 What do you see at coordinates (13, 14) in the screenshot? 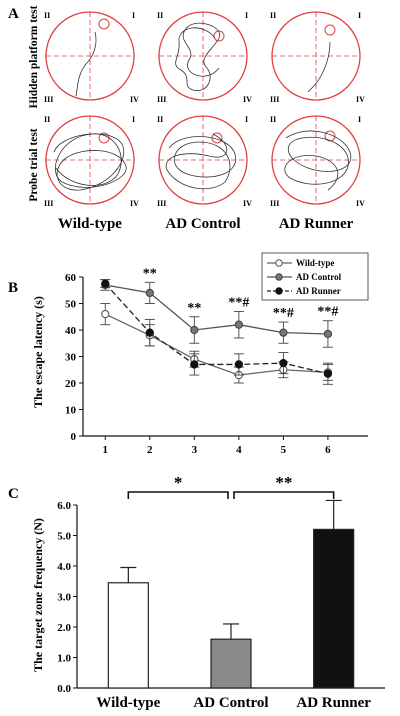
I see `panel-a-letter: A` at bounding box center [13, 14].